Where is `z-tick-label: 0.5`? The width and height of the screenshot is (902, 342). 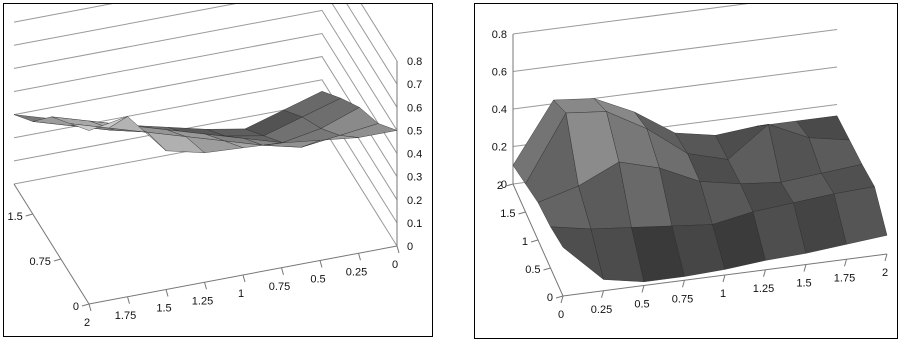 z-tick-label: 0.5 is located at coordinates (414, 131).